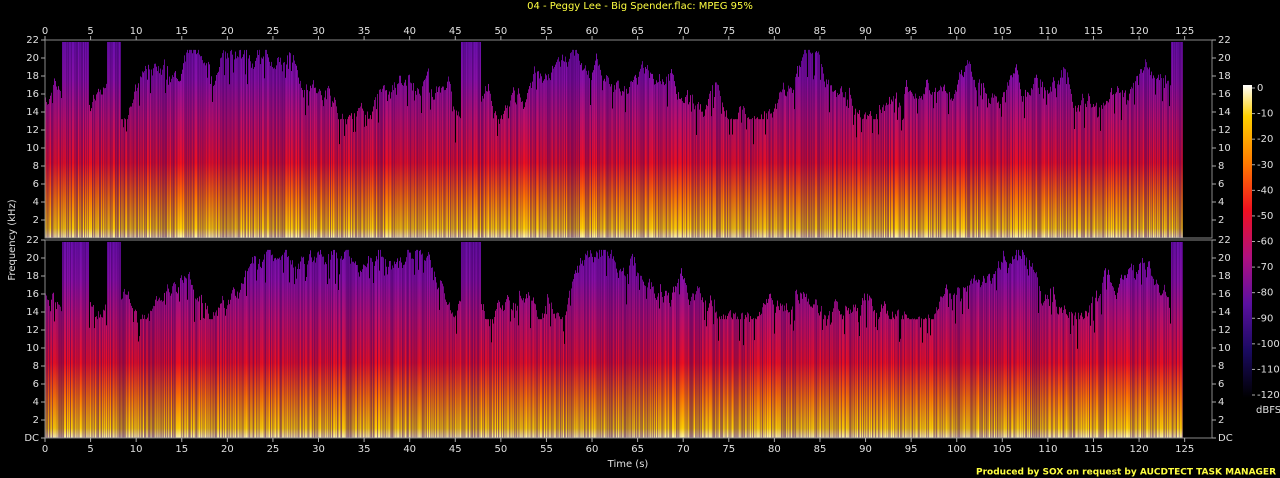  I want to click on colorbar-tick-label: -120, so click(1268, 395).